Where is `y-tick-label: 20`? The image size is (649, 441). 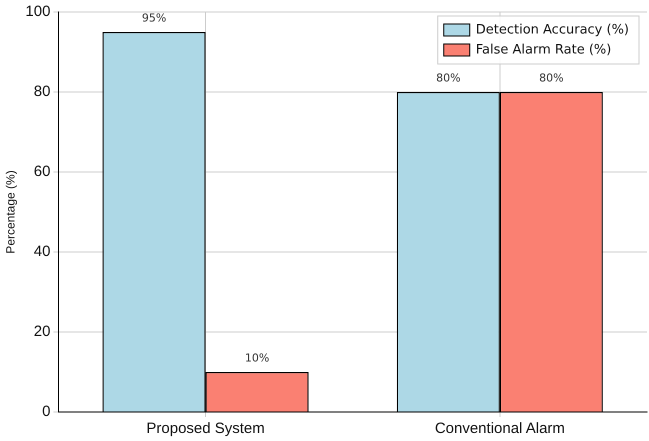 y-tick-label: 20 is located at coordinates (42, 331).